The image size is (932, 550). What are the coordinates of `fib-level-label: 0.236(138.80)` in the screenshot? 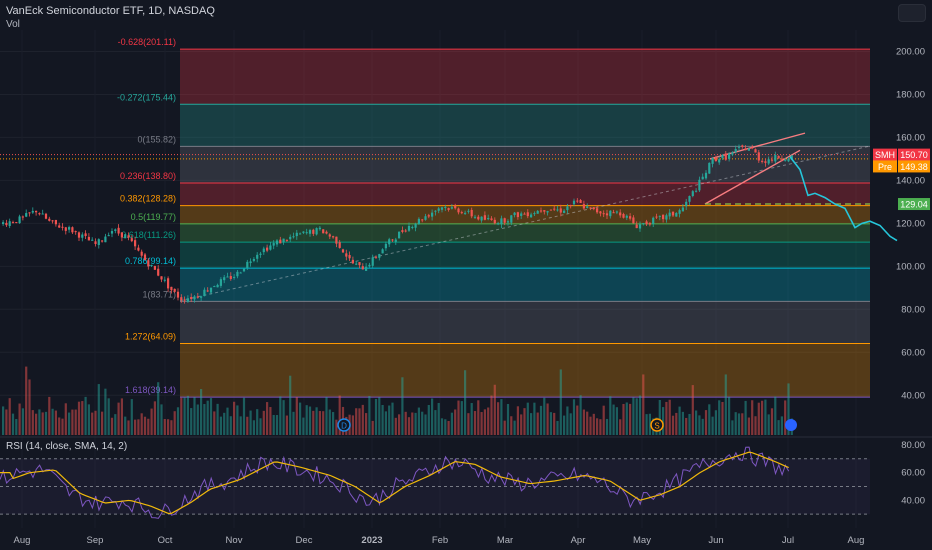 It's located at (148, 176).